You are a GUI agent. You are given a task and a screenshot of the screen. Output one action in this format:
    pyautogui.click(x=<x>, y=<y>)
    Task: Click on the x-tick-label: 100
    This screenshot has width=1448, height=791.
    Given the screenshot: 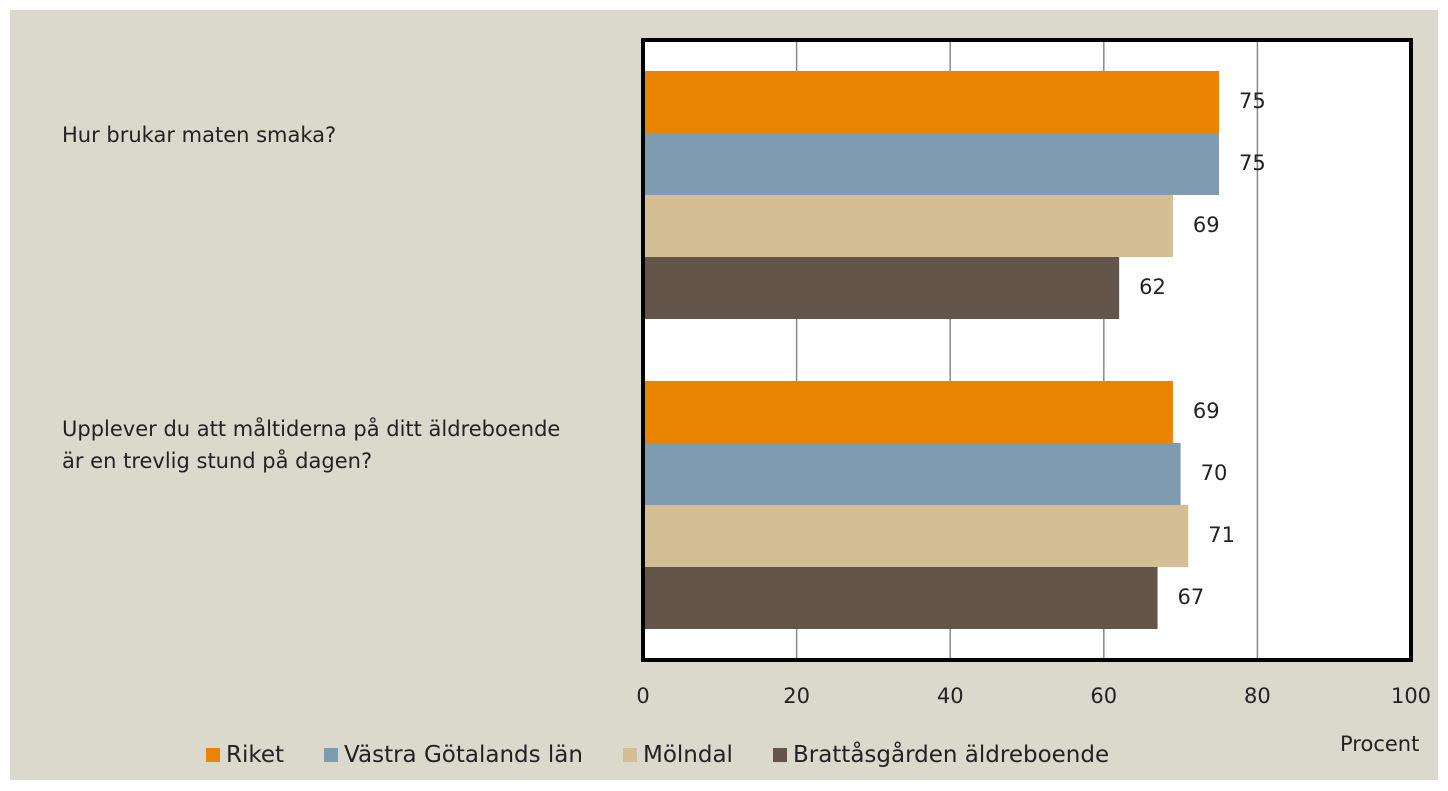 What is the action you would take?
    pyautogui.click(x=1411, y=696)
    